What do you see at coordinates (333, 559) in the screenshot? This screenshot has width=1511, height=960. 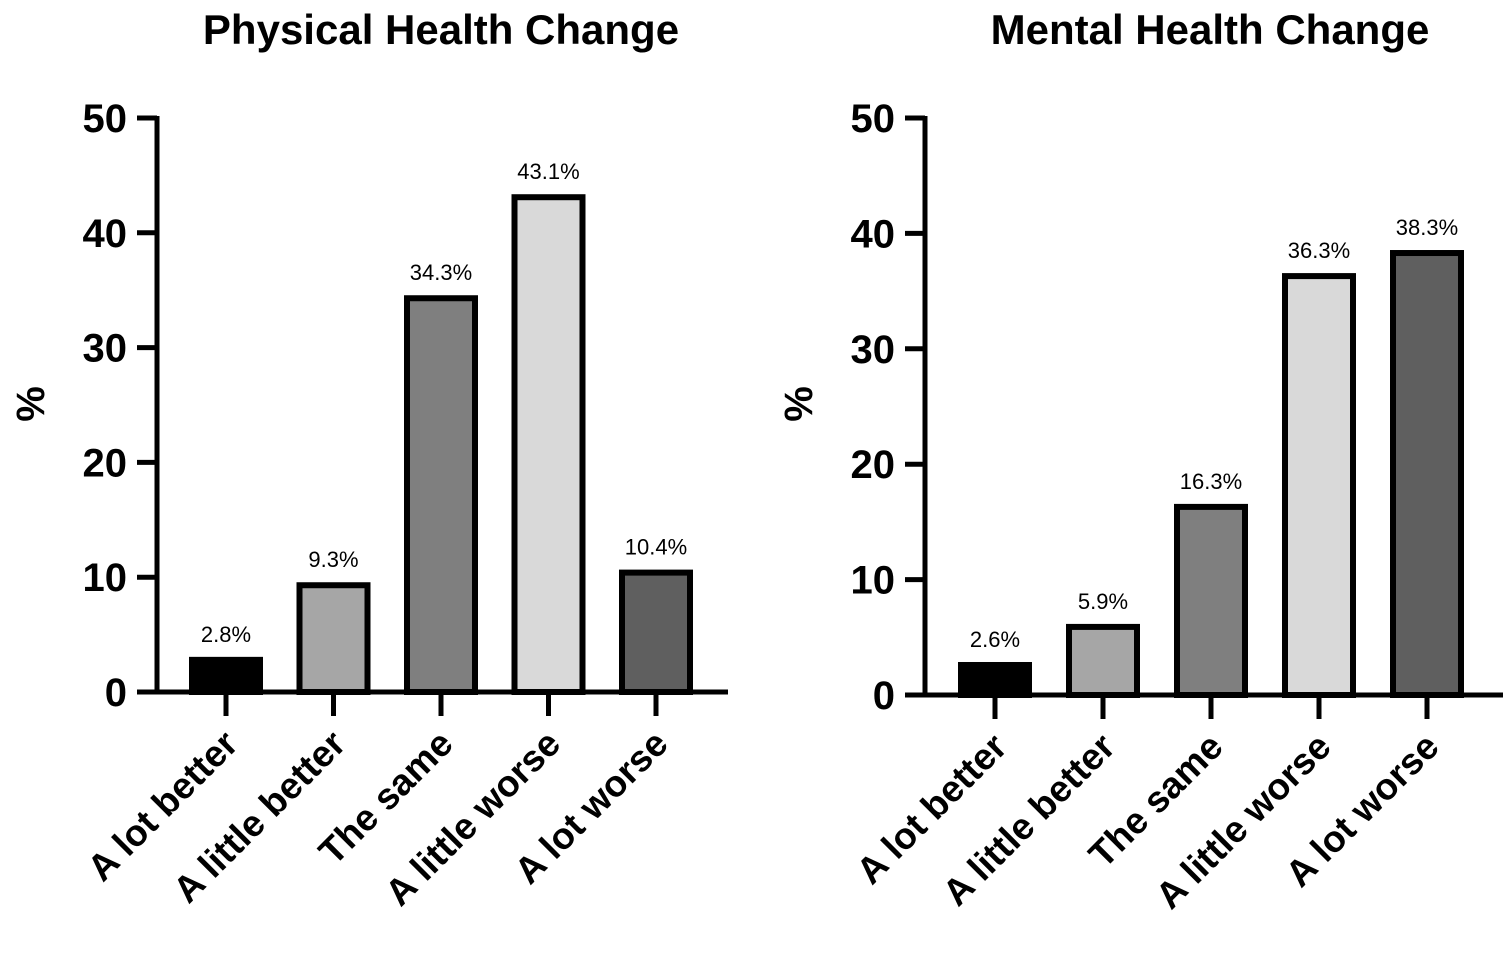 I see `data-label: 9.3%` at bounding box center [333, 559].